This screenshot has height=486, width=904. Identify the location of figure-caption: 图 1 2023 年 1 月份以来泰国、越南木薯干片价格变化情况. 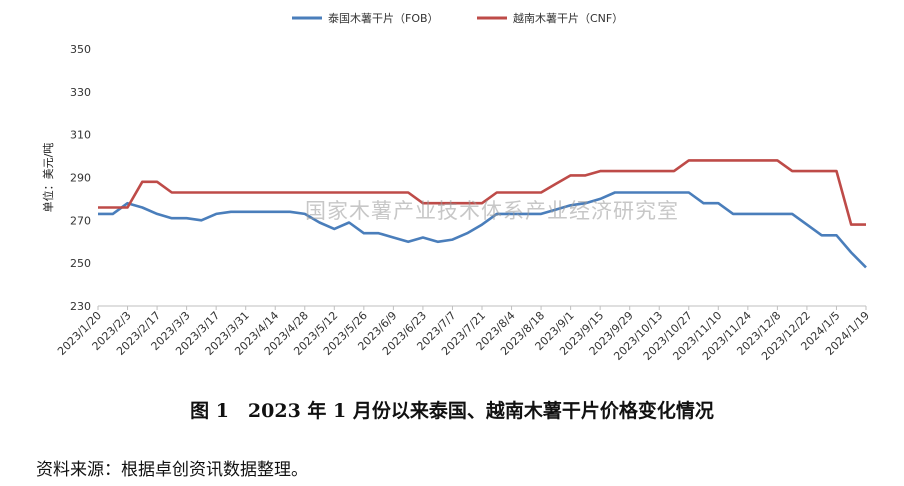
(452, 411).